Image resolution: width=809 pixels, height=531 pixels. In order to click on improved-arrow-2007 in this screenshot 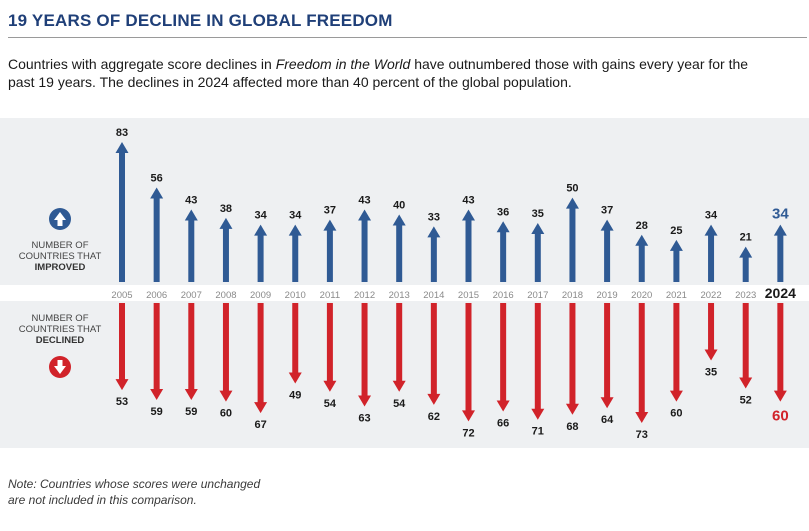, I will do `click(191, 245)`.